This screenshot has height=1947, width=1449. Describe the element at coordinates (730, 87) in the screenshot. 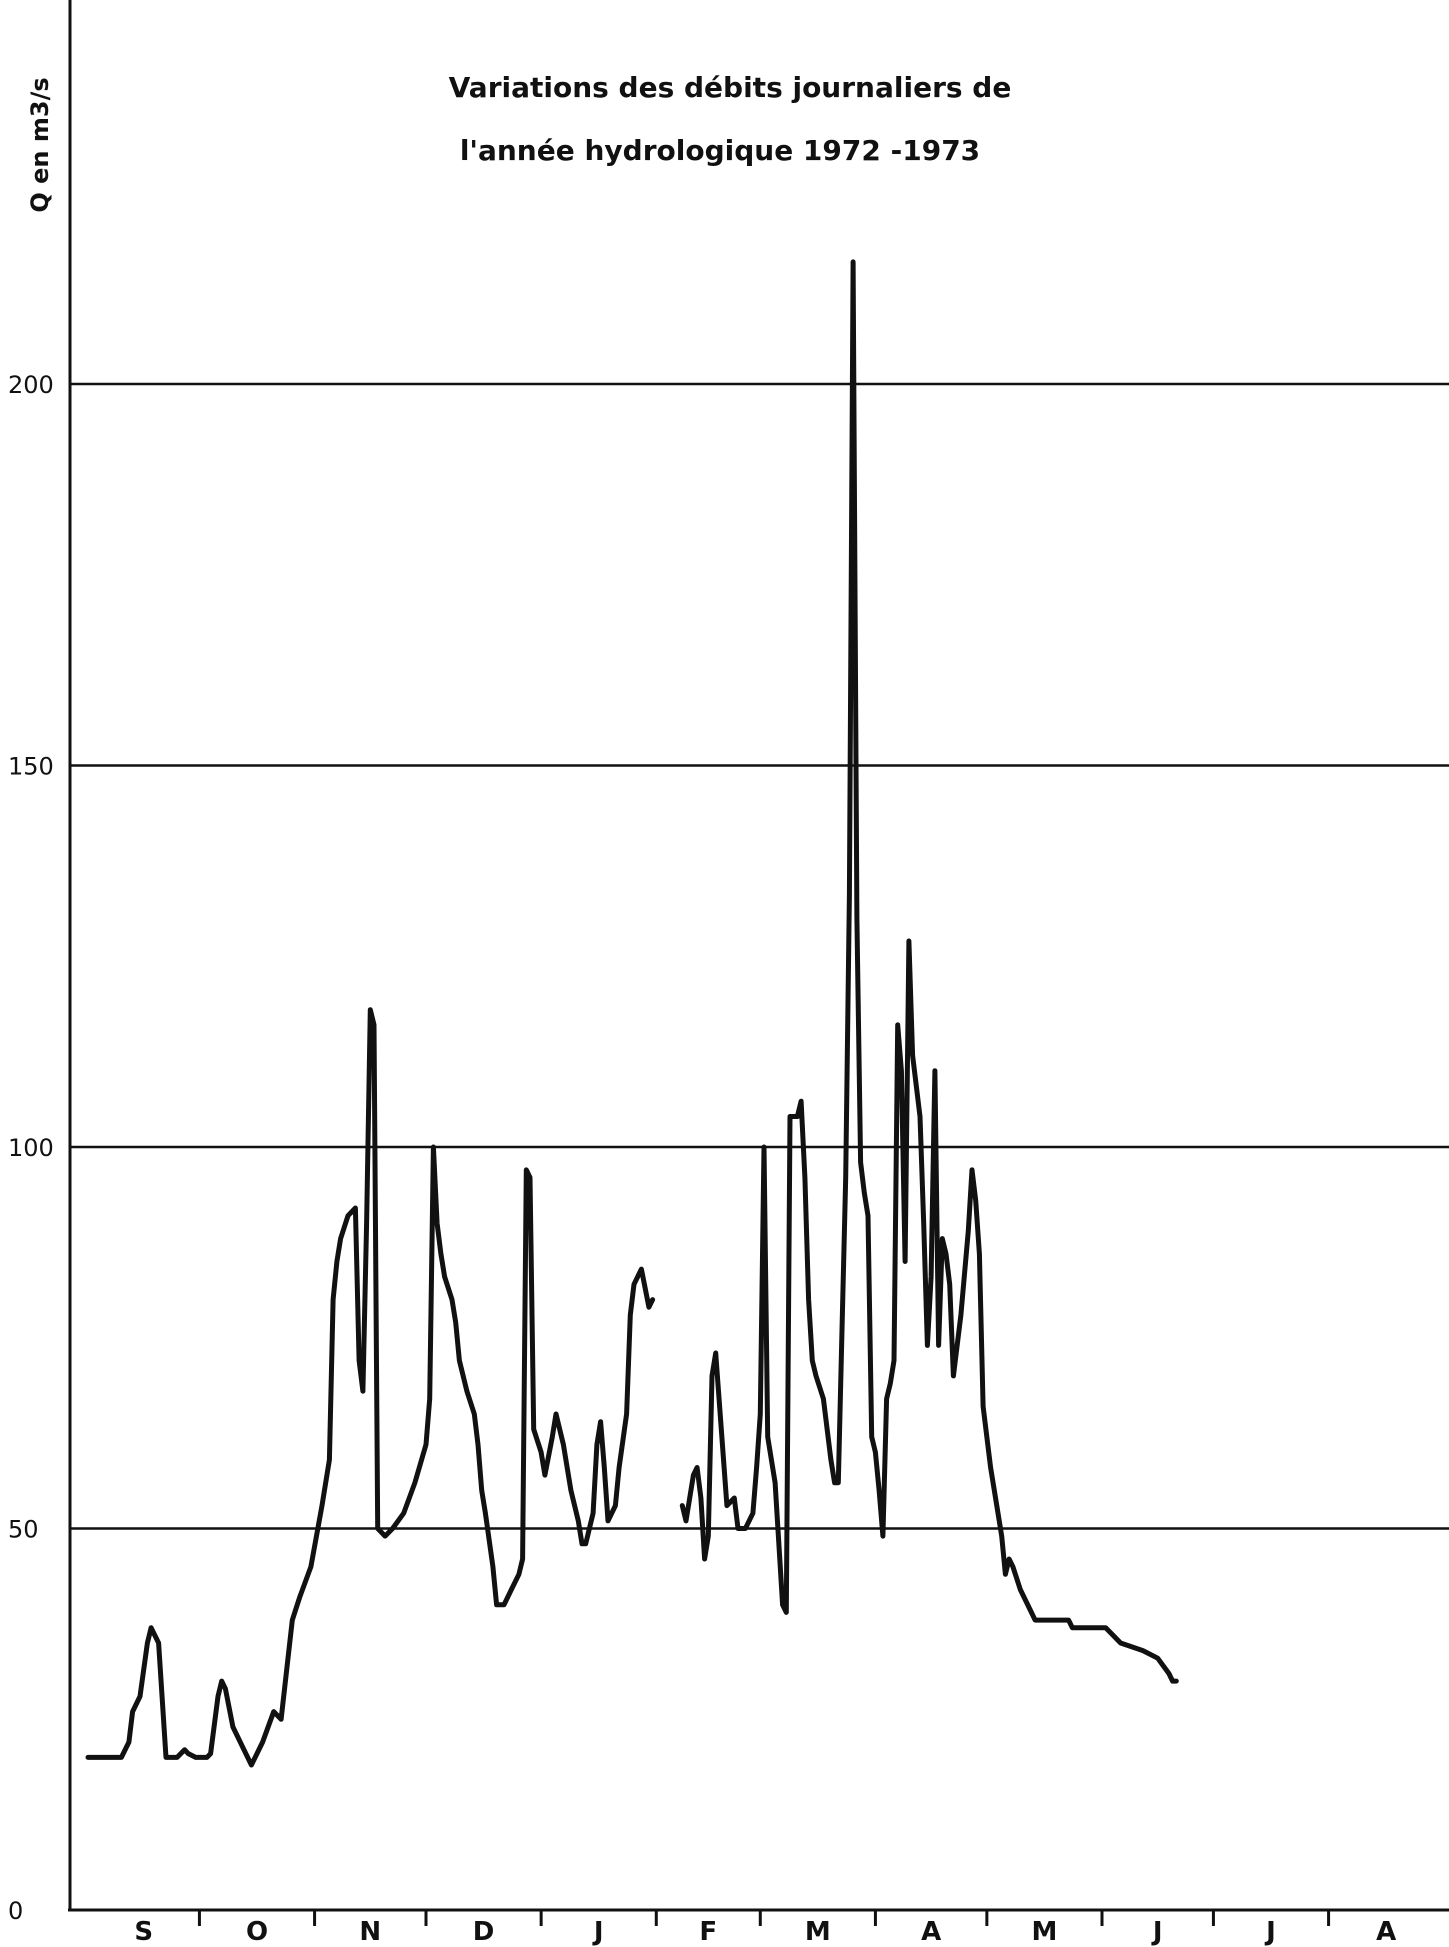

I see `chart-title-line1: Variations des débits journaliers de` at that location.